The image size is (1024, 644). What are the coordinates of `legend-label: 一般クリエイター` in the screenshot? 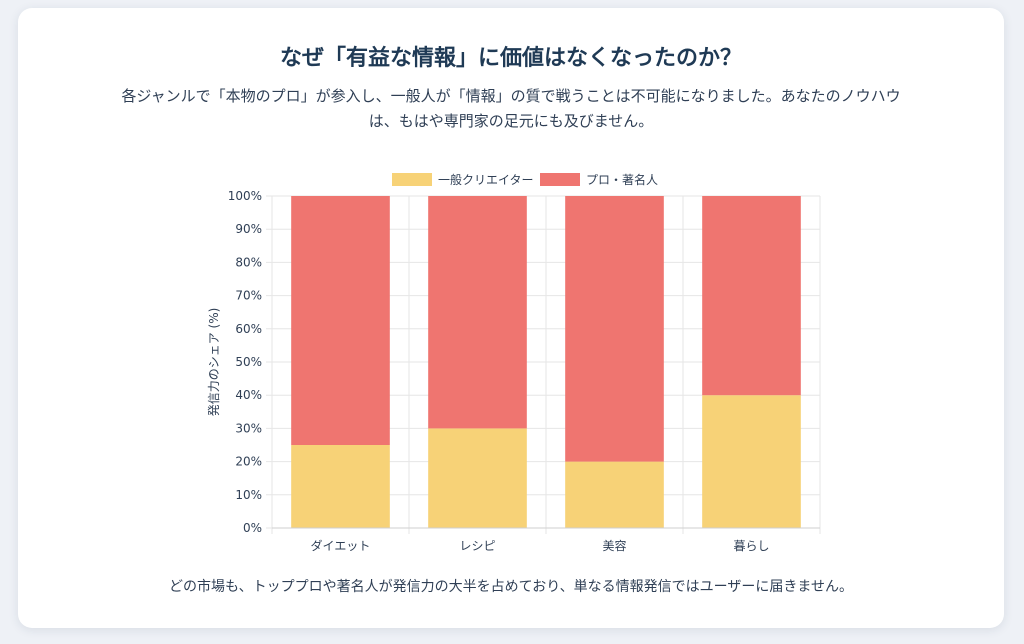 It's located at (486, 179).